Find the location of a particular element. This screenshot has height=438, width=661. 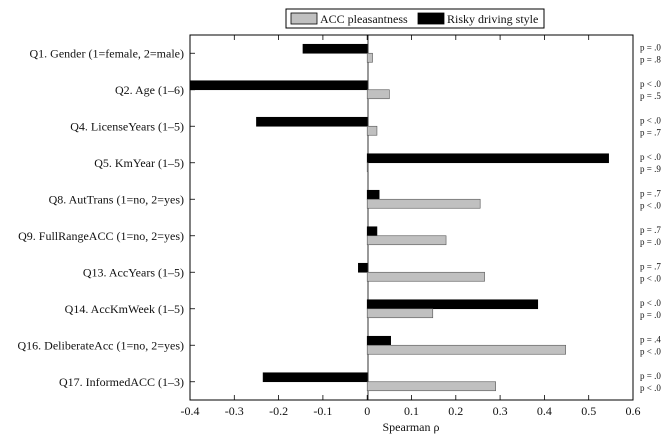

x-tick-label: 0.4 is located at coordinates (544, 411).